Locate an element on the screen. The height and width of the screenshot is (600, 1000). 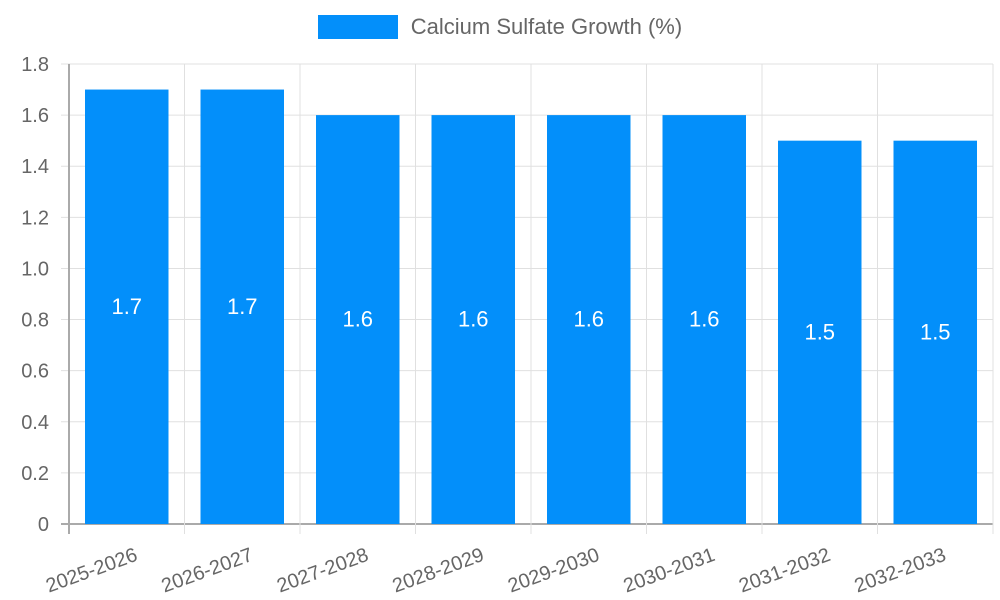
y-tick-label: 1.4 is located at coordinates (35, 167).